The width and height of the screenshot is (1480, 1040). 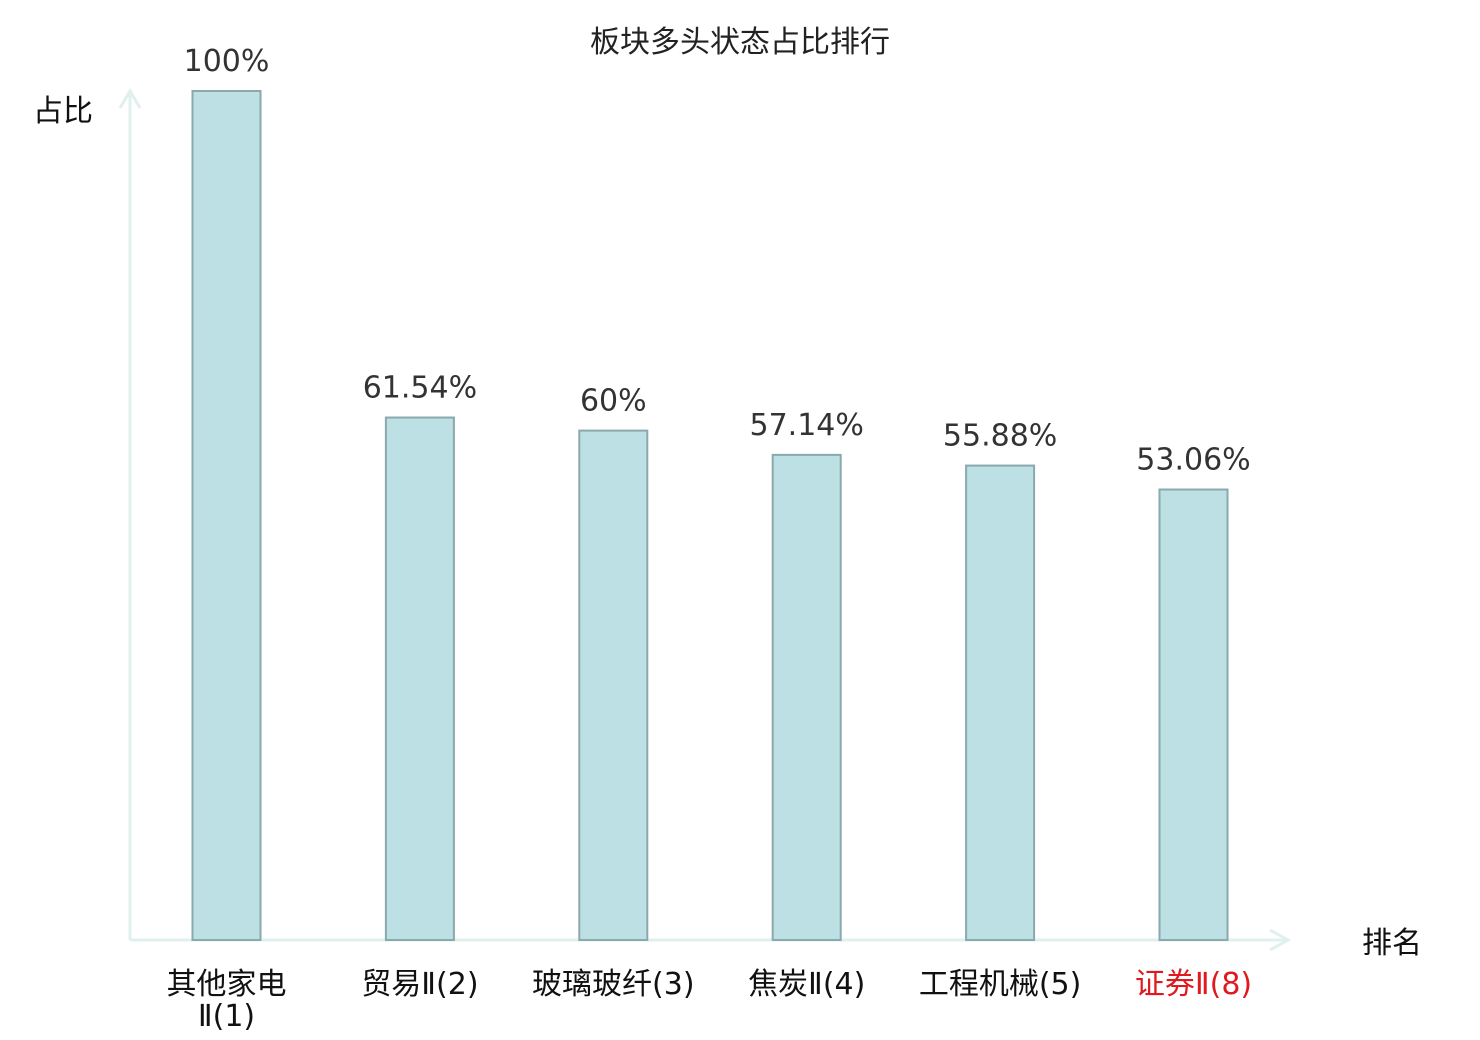 I want to click on category-label-line: 证券Ⅱ(8), so click(x=1193, y=984).